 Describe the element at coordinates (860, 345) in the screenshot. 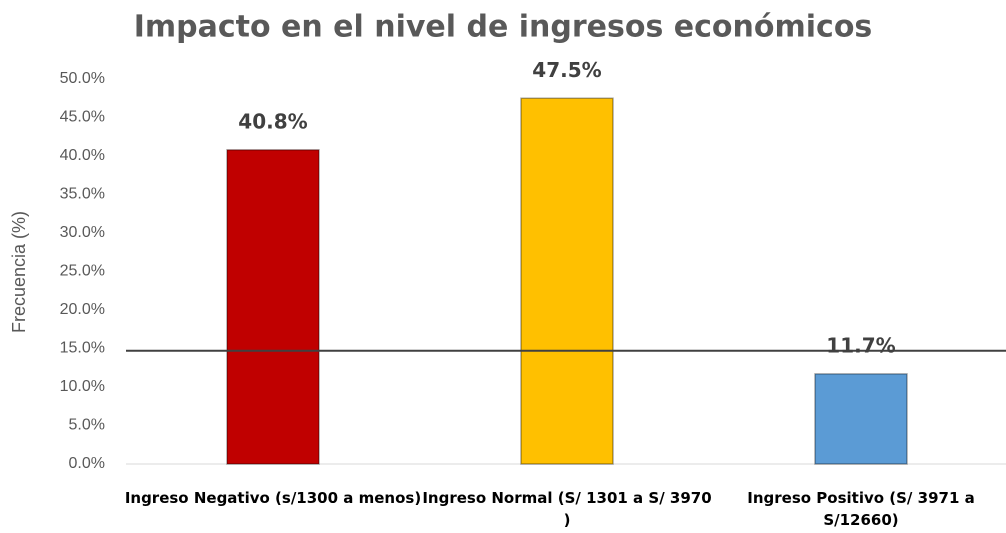

I see `data-label: 11.7%` at that location.